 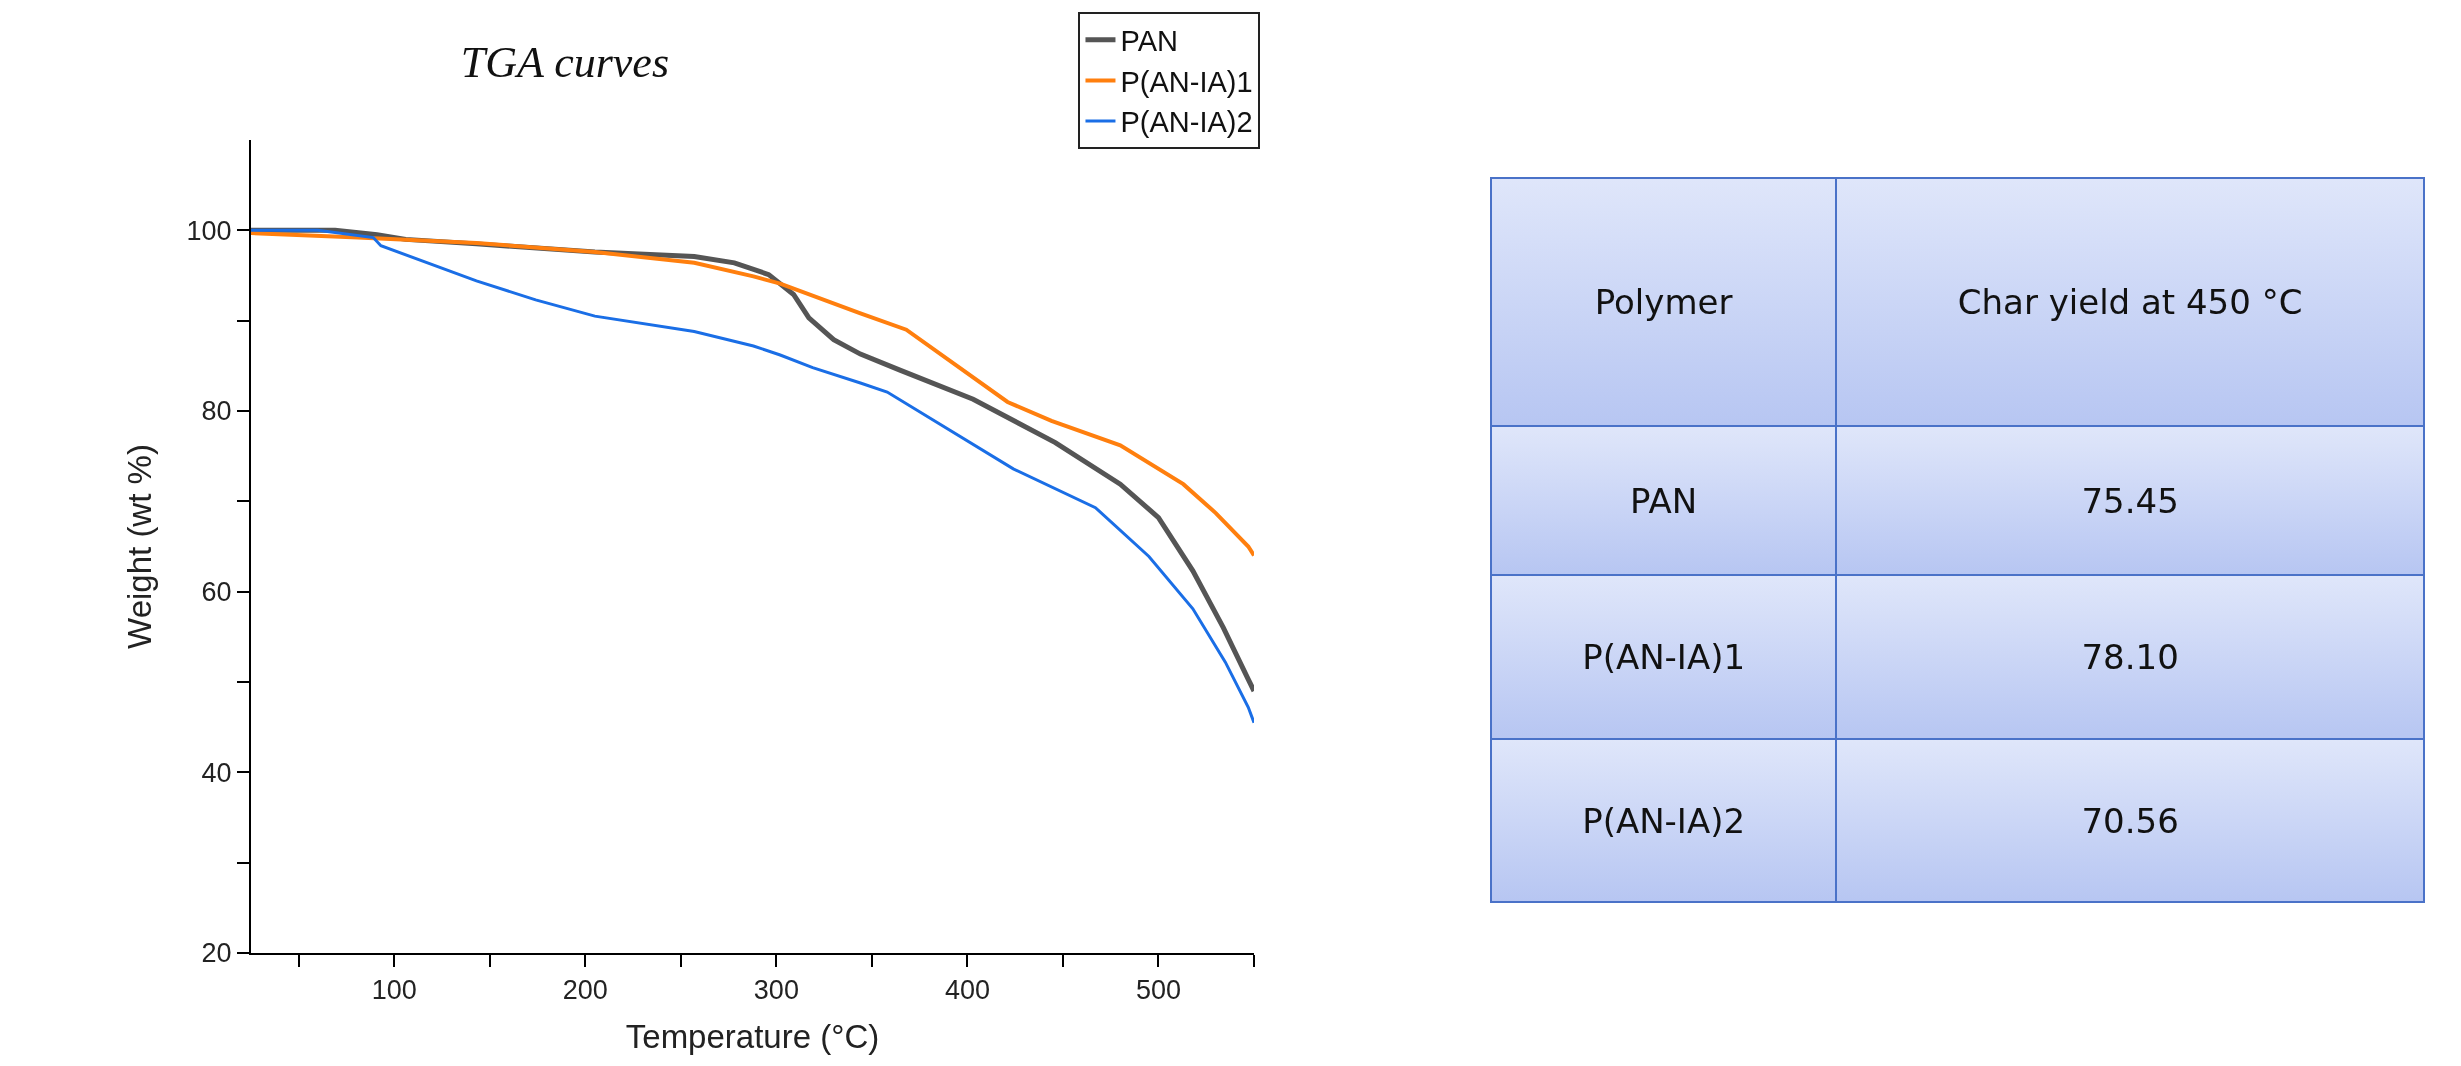 What do you see at coordinates (1664, 302) in the screenshot?
I see `text: Polymer` at bounding box center [1664, 302].